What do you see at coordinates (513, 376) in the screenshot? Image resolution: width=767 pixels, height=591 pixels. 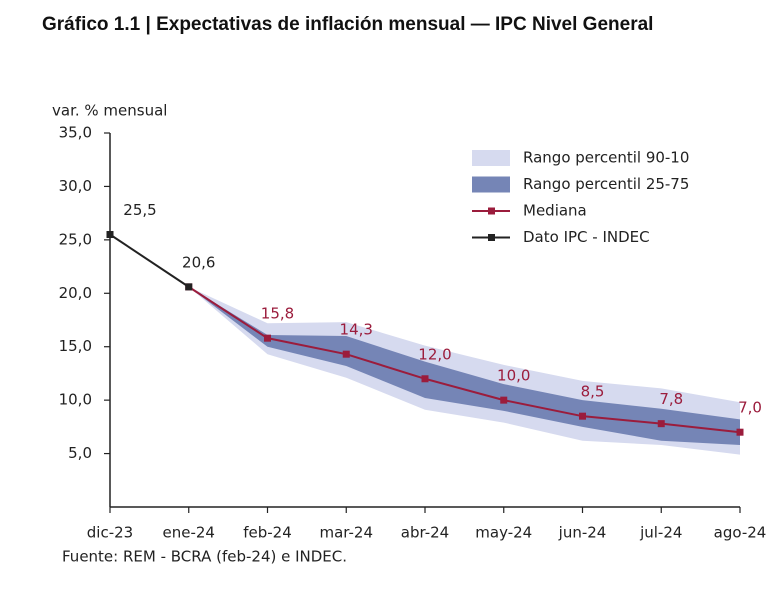 I see `data-label: 10,0` at bounding box center [513, 376].